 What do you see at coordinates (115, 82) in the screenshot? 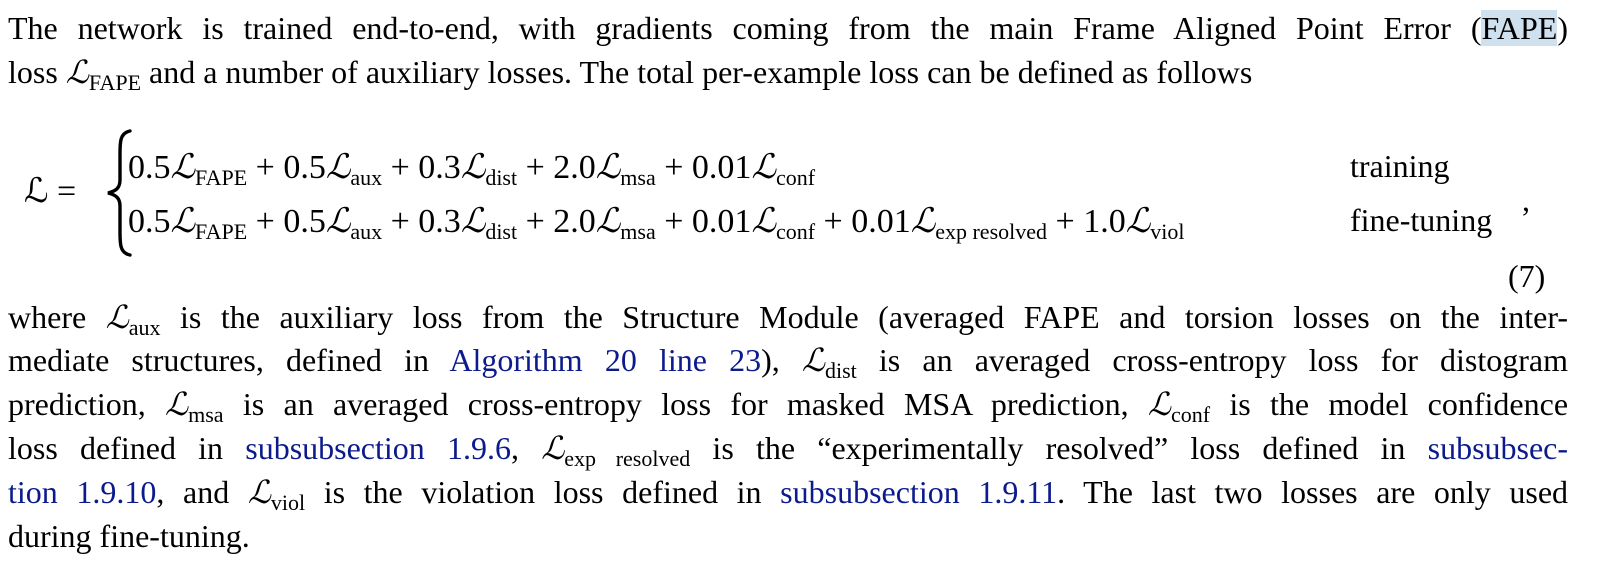
I see `loss-subscript-fape: FAPE` at bounding box center [115, 82].